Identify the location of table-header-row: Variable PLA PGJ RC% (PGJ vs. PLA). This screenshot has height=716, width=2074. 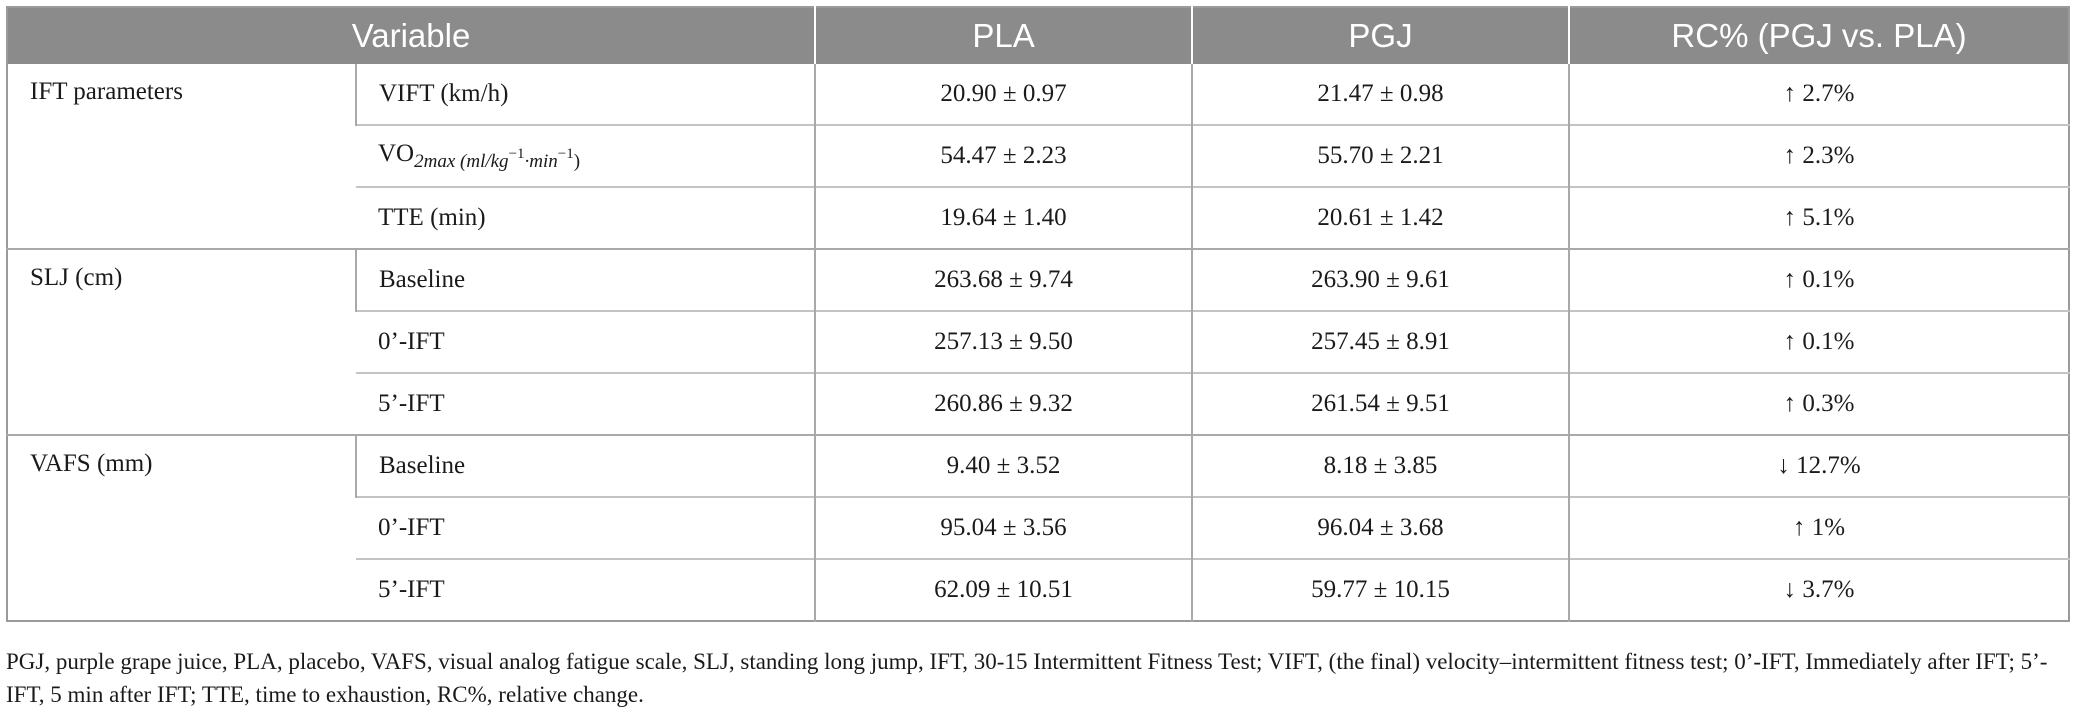
(1038, 35).